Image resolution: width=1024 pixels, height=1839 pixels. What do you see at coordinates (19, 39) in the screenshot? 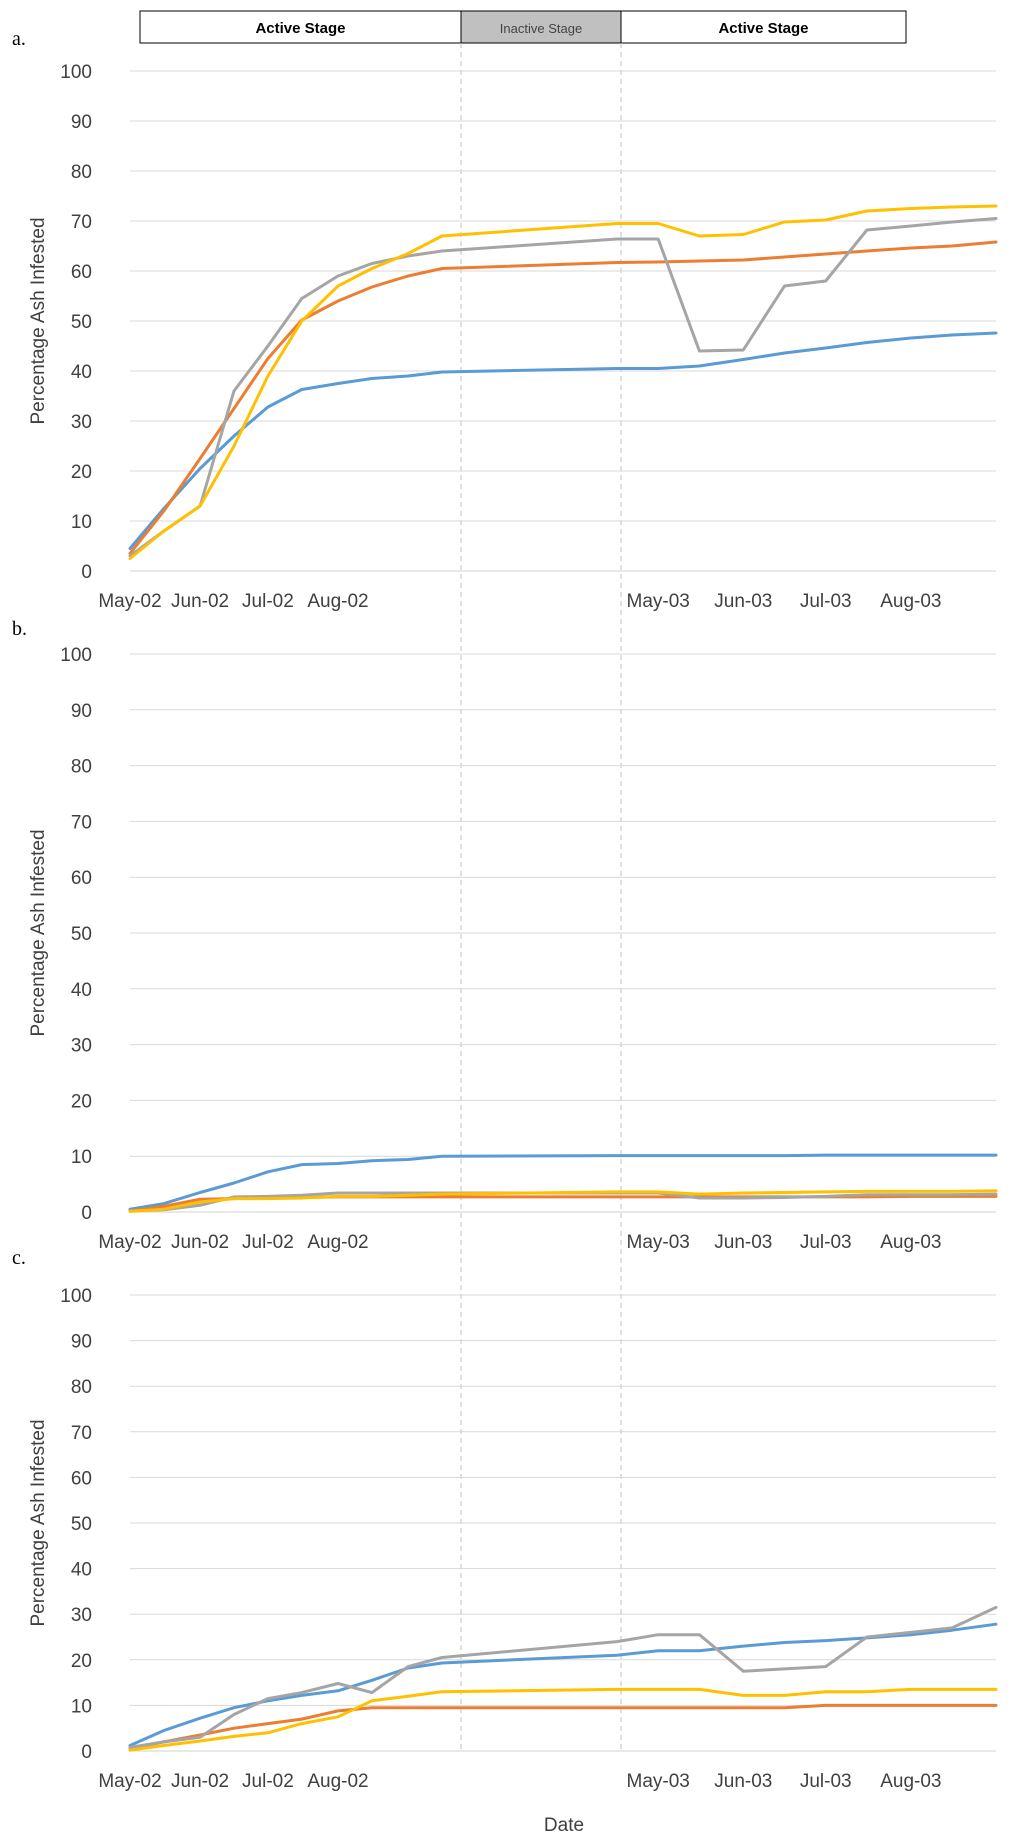
I see `panel-label: a.` at bounding box center [19, 39].